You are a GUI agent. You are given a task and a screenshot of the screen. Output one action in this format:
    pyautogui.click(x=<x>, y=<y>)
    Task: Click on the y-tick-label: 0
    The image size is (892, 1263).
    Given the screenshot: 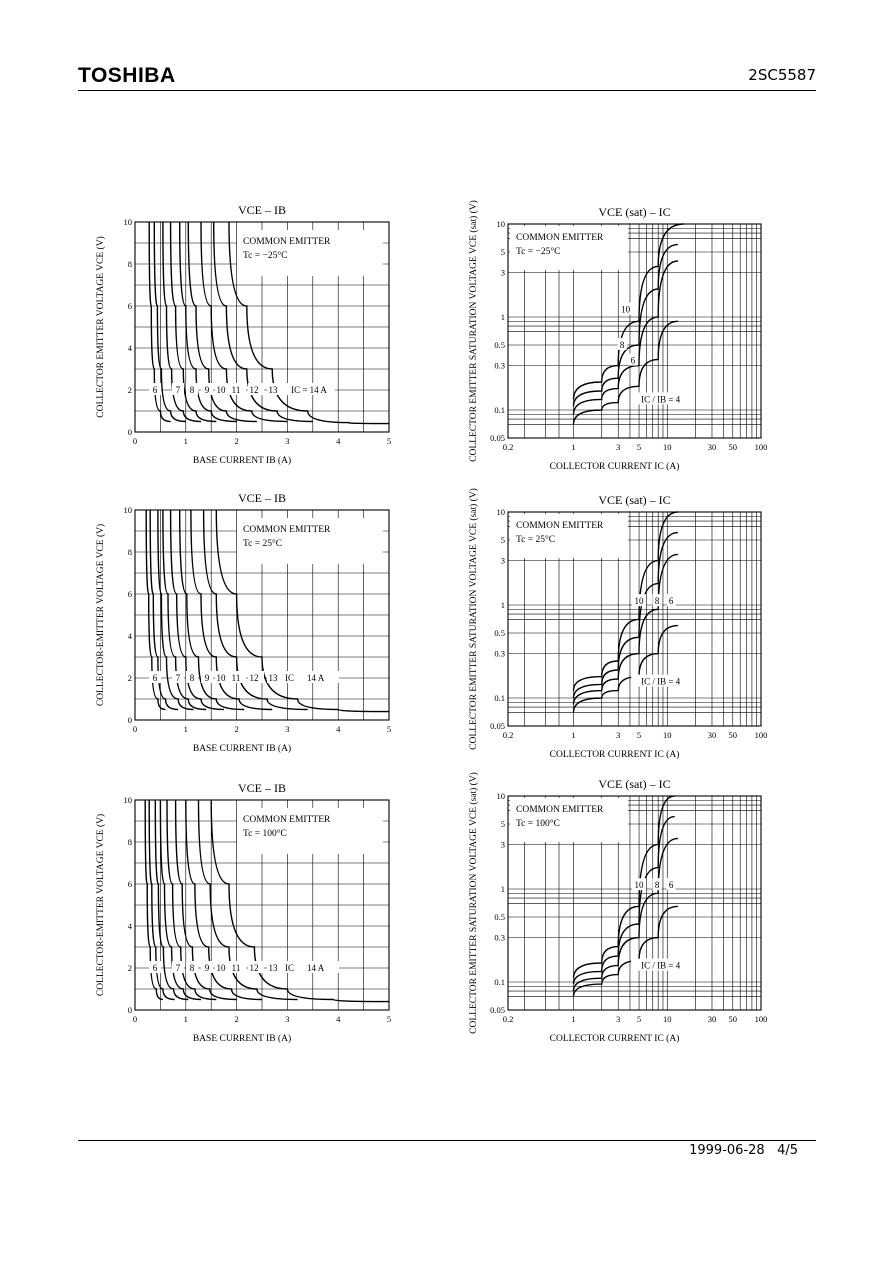 What is the action you would take?
    pyautogui.click(x=130, y=720)
    